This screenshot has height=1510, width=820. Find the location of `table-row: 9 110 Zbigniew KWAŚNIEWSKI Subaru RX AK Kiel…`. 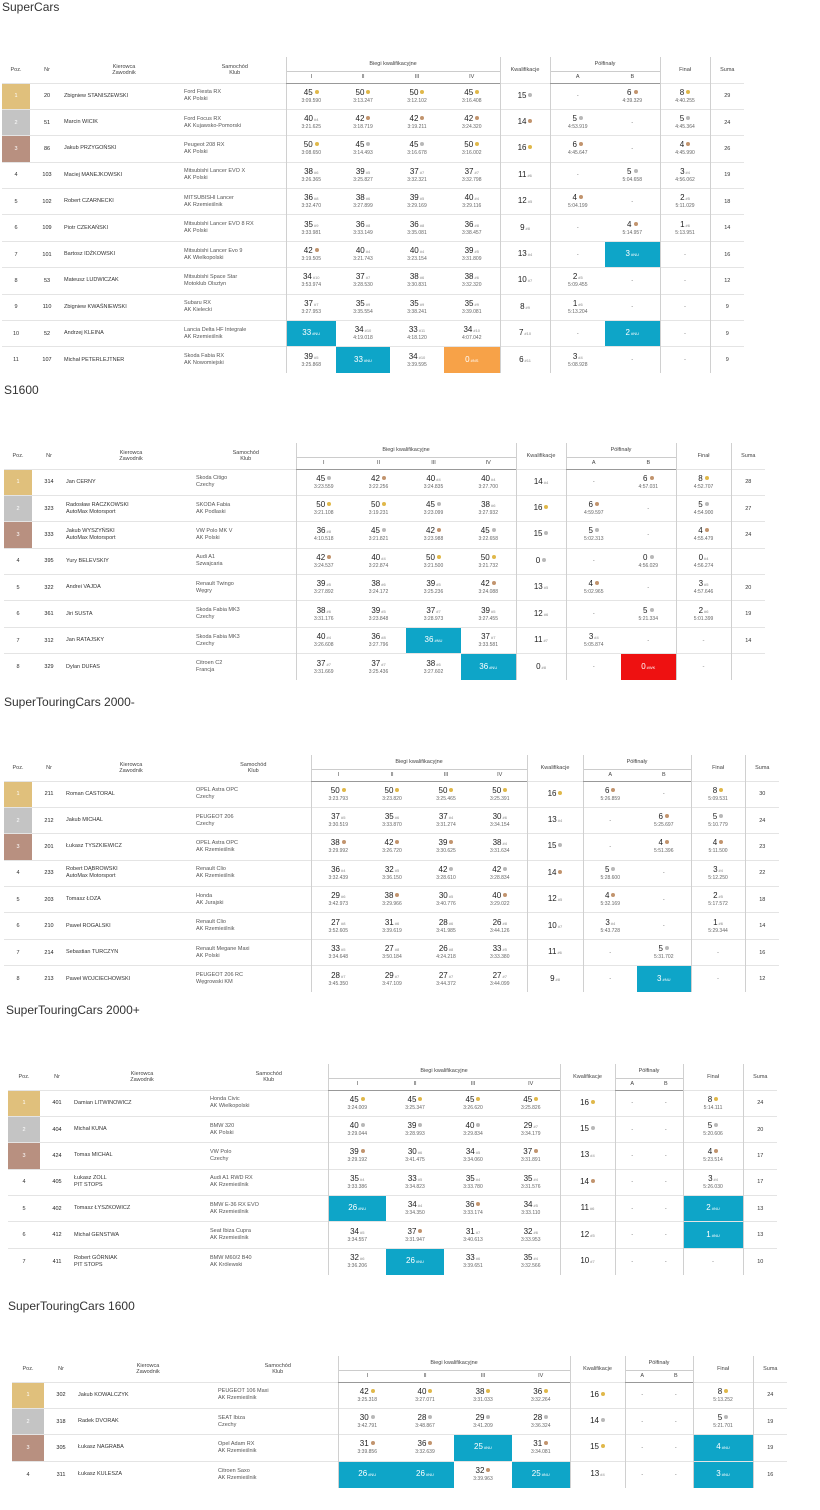

table-row: 9 110 Zbigniew KWAŚNIEWSKI Subaru RX AK Kiel… is located at coordinates (373, 307).